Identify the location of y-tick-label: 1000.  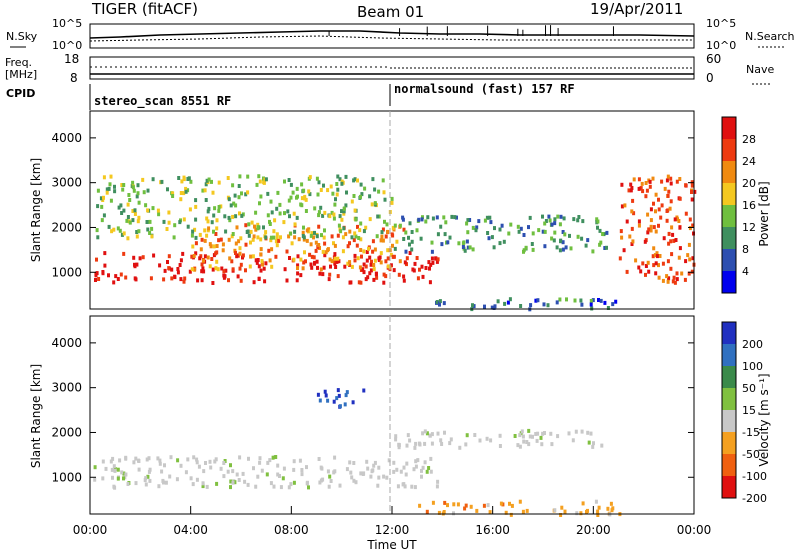
(66, 272).